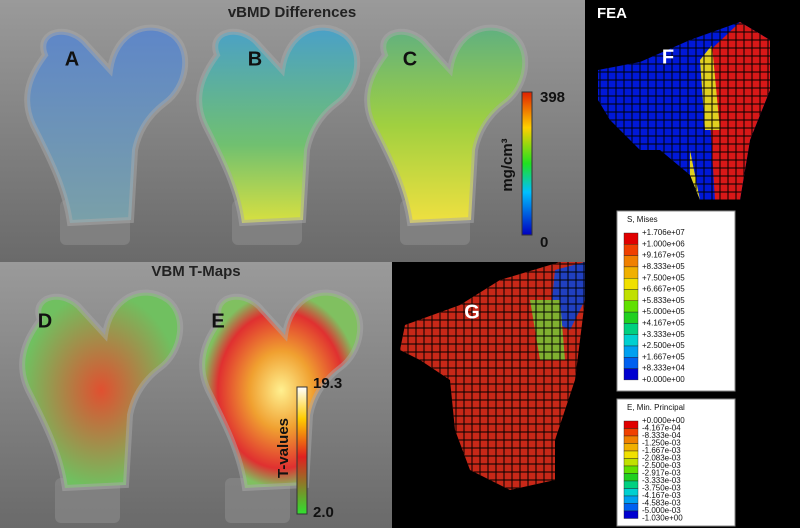 The width and height of the screenshot is (800, 528). Describe the element at coordinates (661, 465) in the screenshot. I see `legend-entry: -2.500e-03` at that location.